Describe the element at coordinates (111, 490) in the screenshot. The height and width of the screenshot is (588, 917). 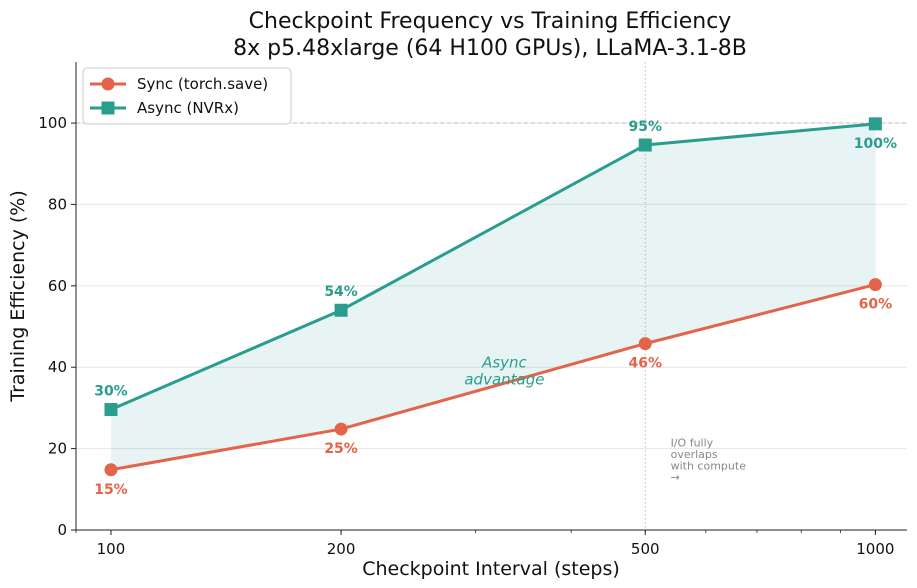
I see `data-label: 15%` at that location.